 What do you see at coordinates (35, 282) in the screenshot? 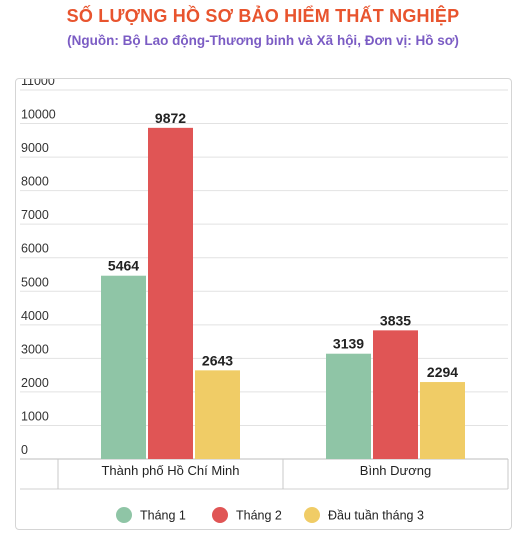
I see `y-tick-label: 5000` at bounding box center [35, 282].